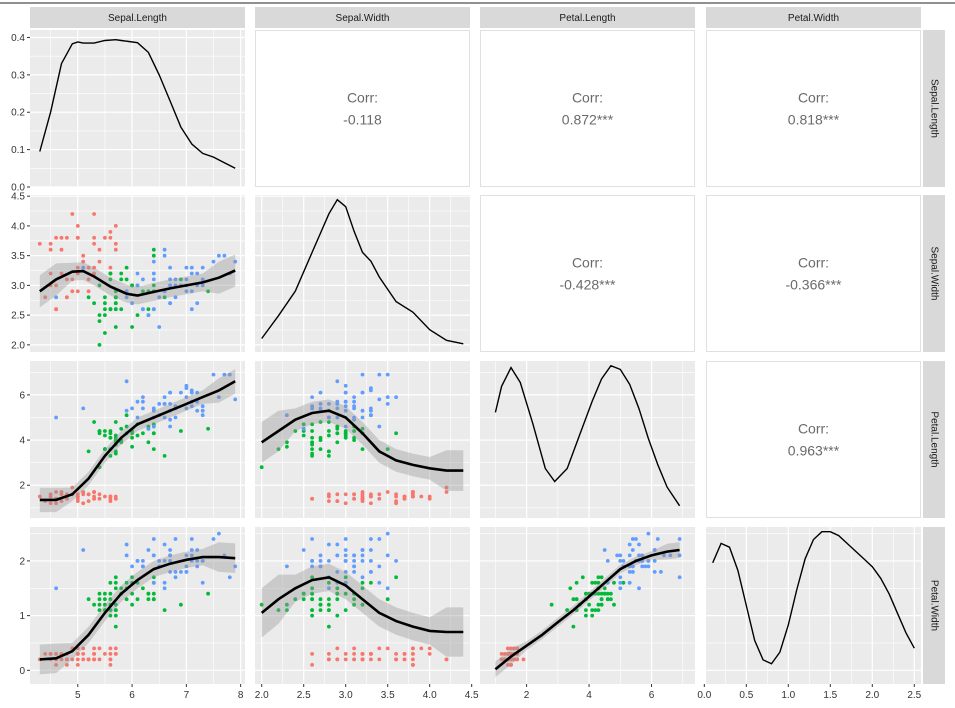 The width and height of the screenshot is (955, 708). I want to click on x-tick-label: 8, so click(241, 695).